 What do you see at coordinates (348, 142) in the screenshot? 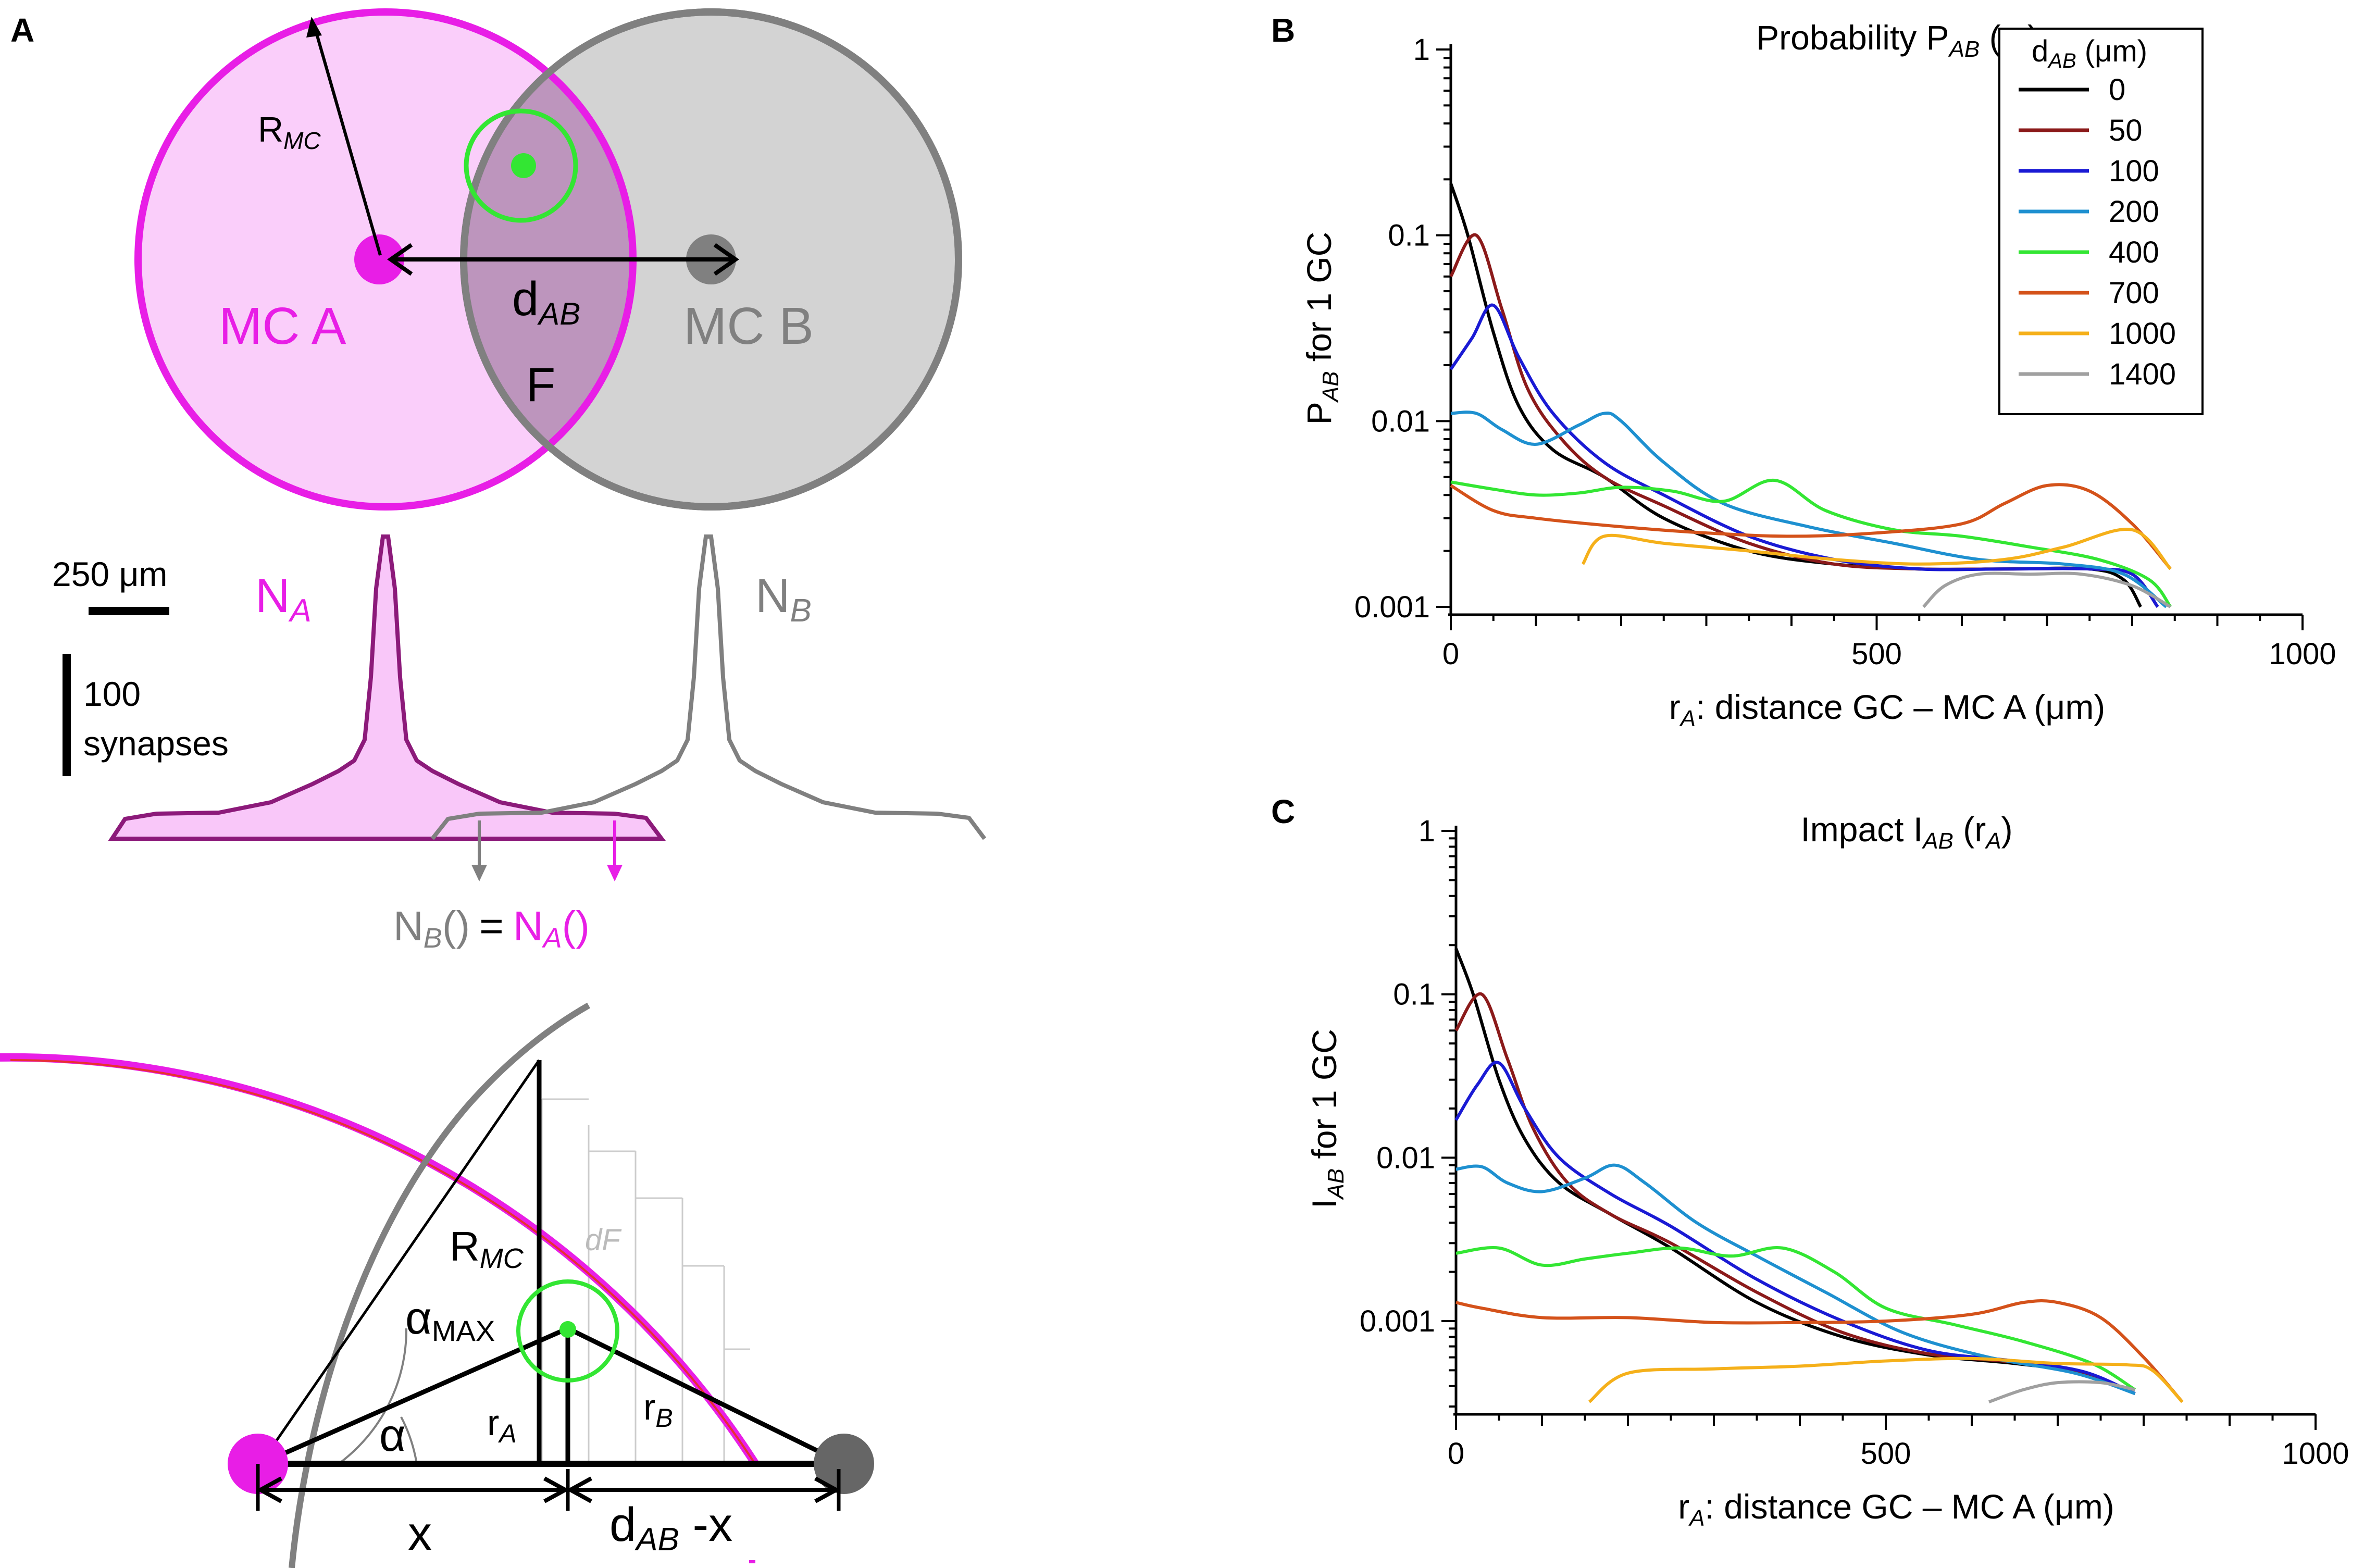
I see `r-mc-arrow` at bounding box center [348, 142].